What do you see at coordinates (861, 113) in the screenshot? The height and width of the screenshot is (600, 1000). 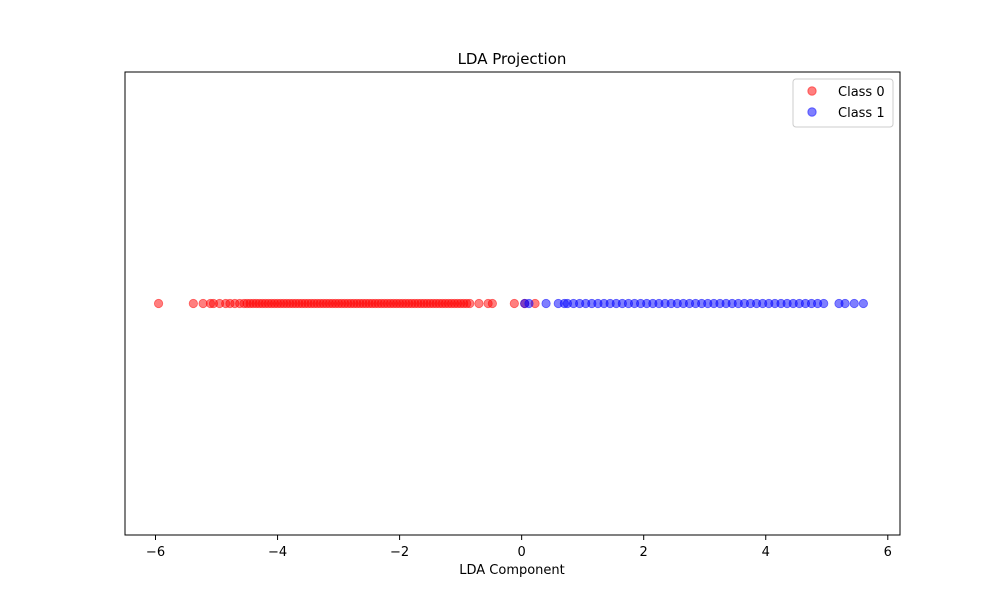 I see `legend-label: Class 1` at bounding box center [861, 113].